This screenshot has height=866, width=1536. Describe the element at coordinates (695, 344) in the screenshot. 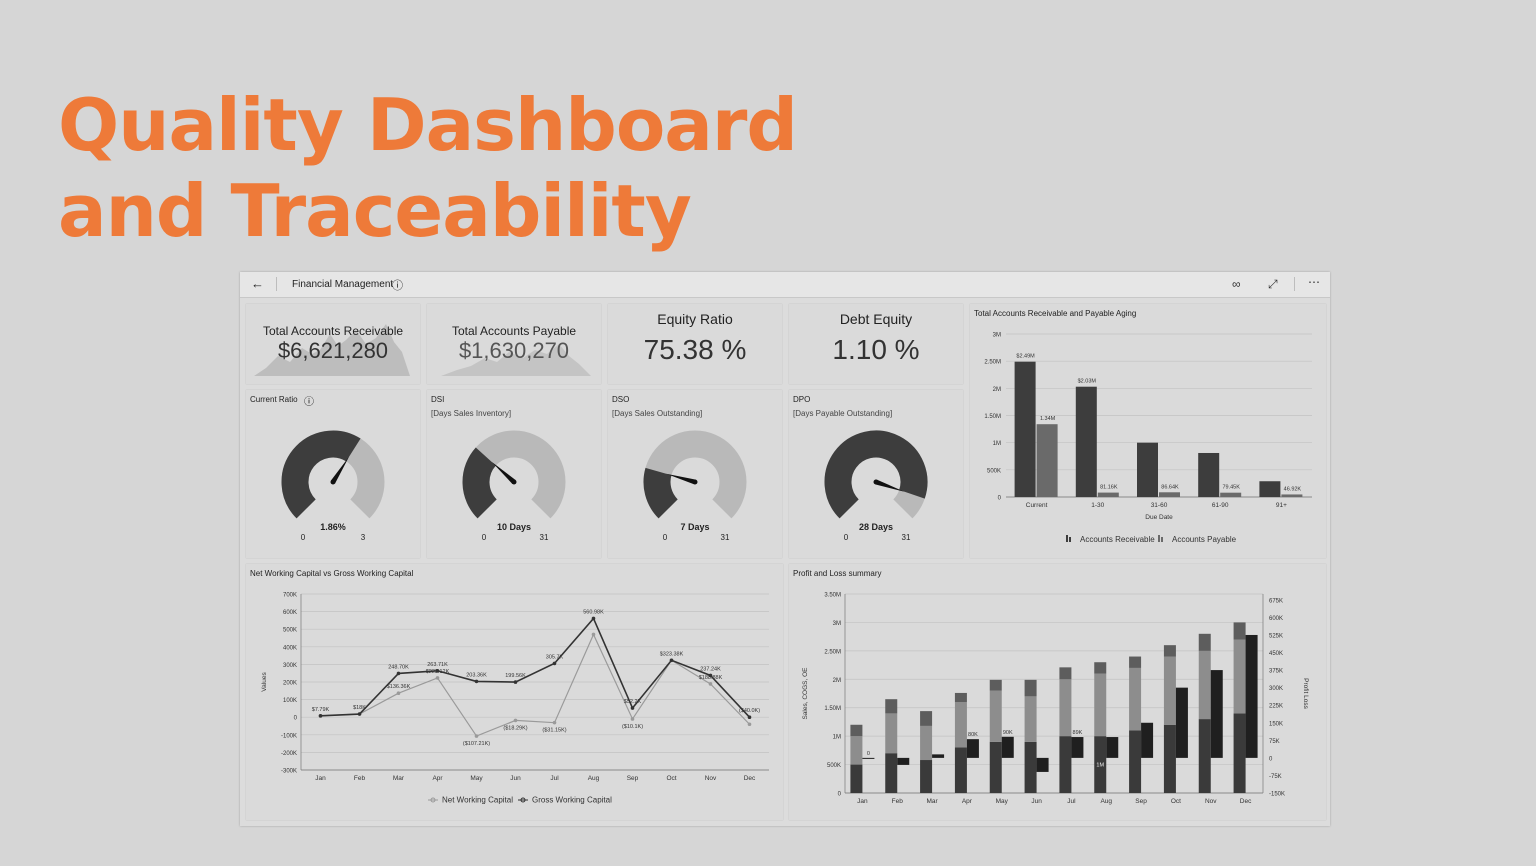

I see `kpi-card-equity-ratio: Equity Ratio 75.38 %` at that location.